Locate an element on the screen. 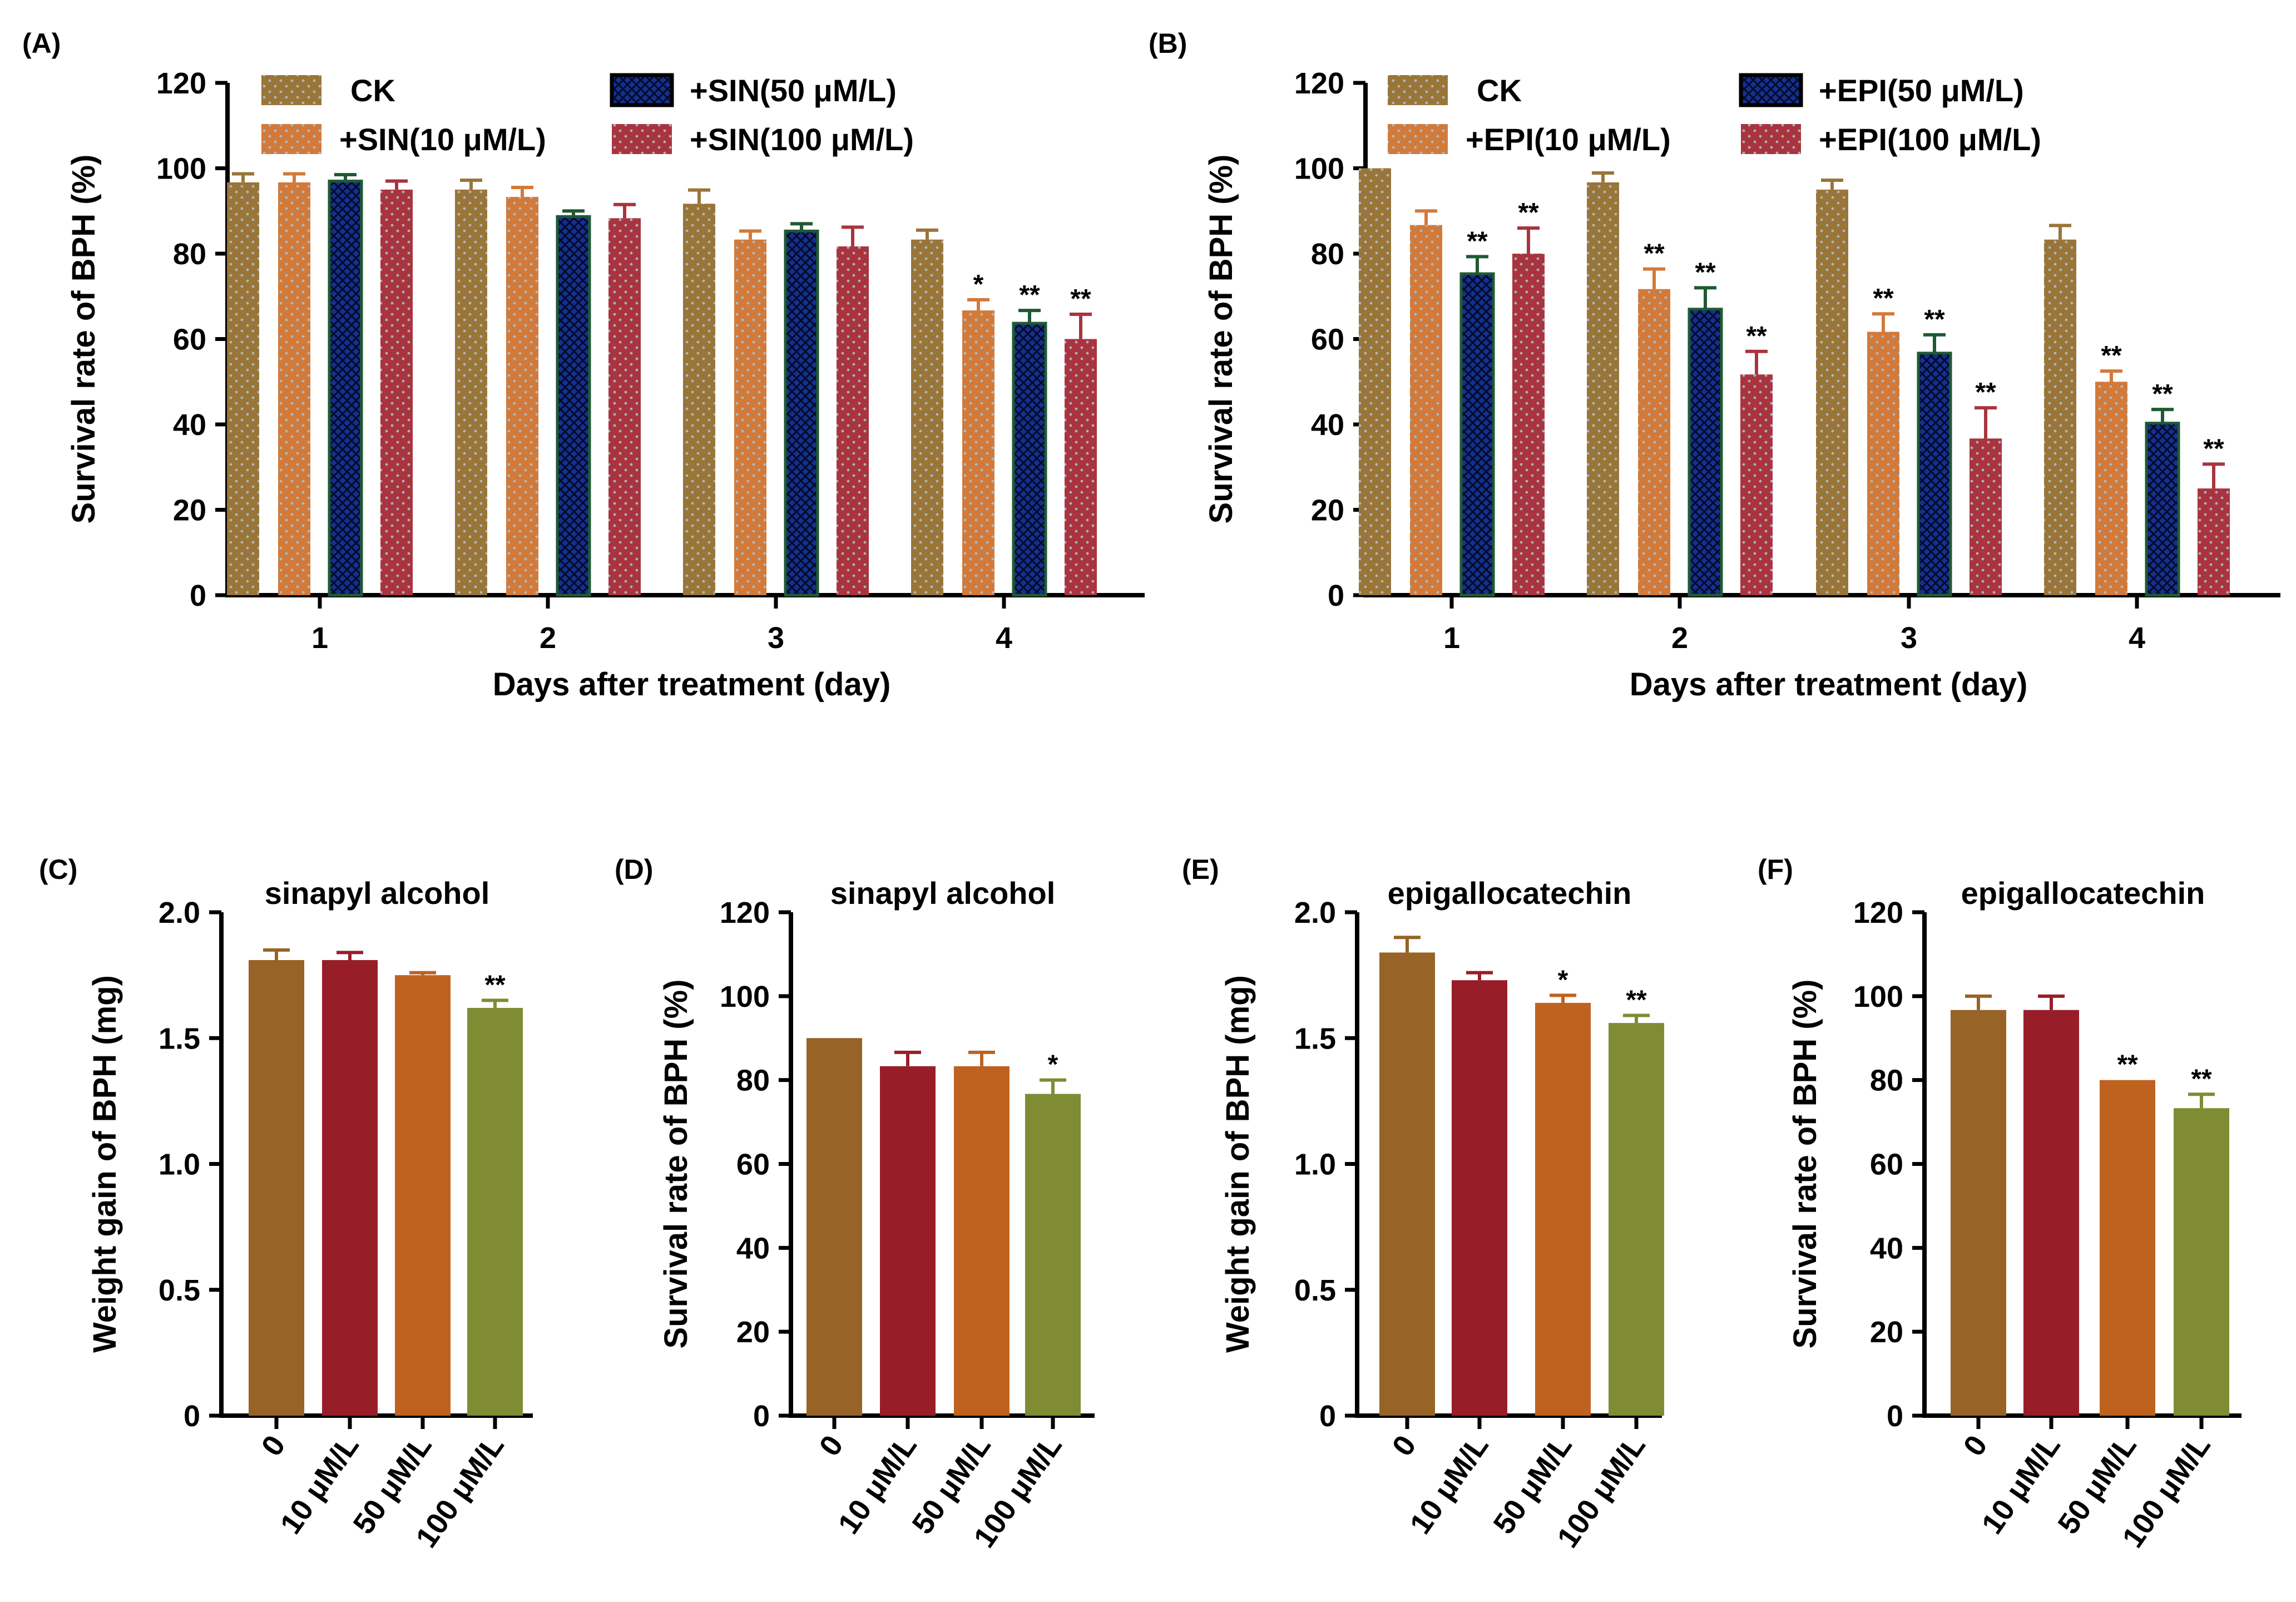 The image size is (2296, 1602). bar-sin-50-m-l-day3 is located at coordinates (801, 413).